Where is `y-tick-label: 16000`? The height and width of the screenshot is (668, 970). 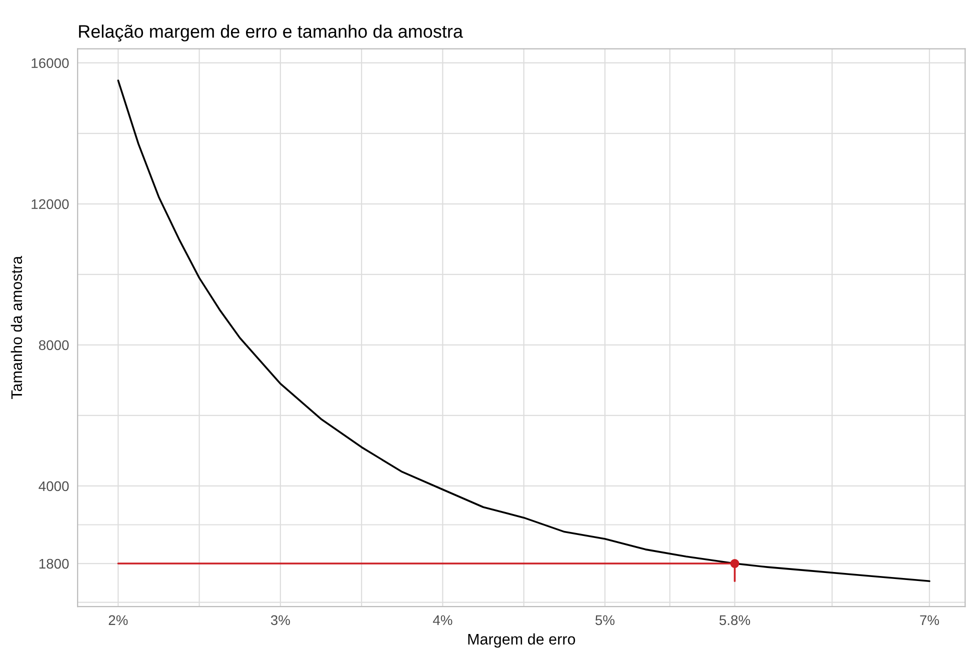 y-tick-label: 16000 is located at coordinates (50, 63).